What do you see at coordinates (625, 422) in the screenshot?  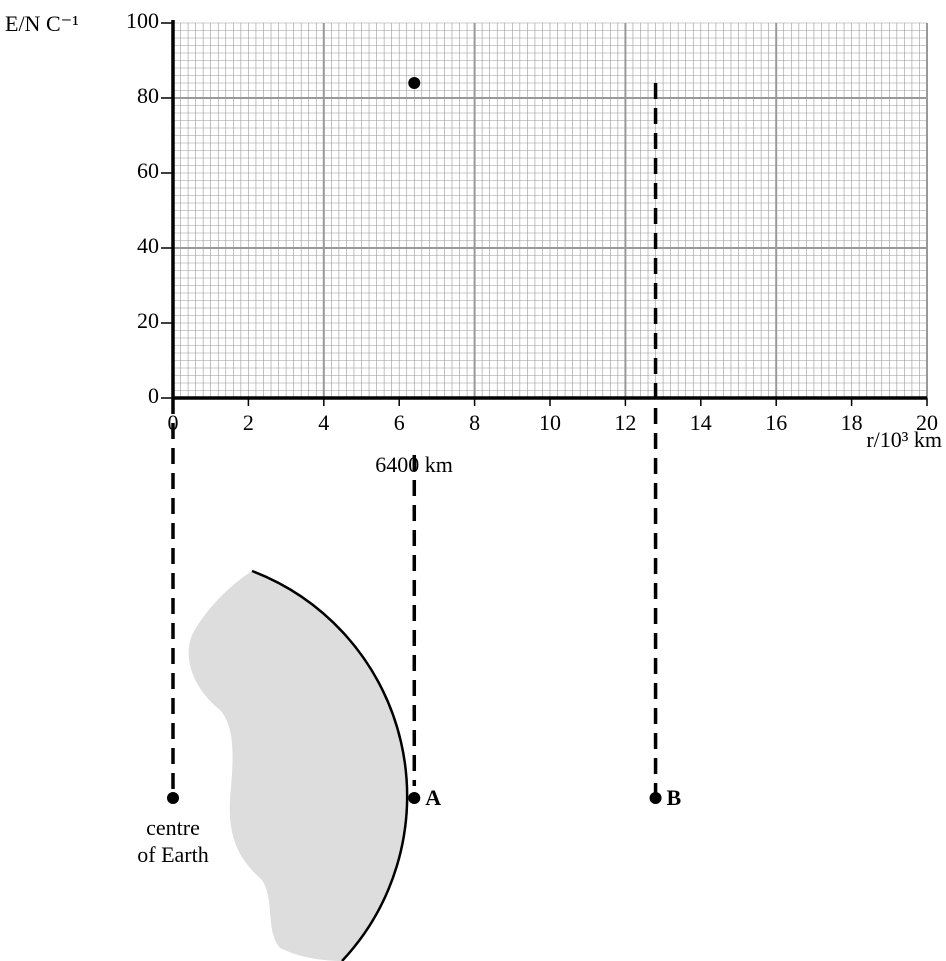 I see `x-tick-label: 12` at bounding box center [625, 422].